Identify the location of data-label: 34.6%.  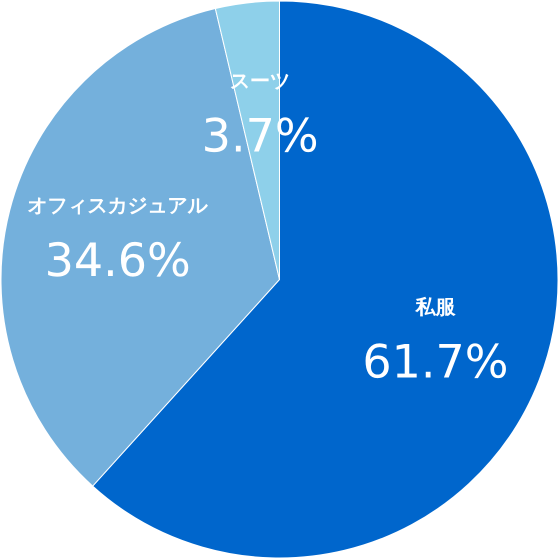
(117, 259).